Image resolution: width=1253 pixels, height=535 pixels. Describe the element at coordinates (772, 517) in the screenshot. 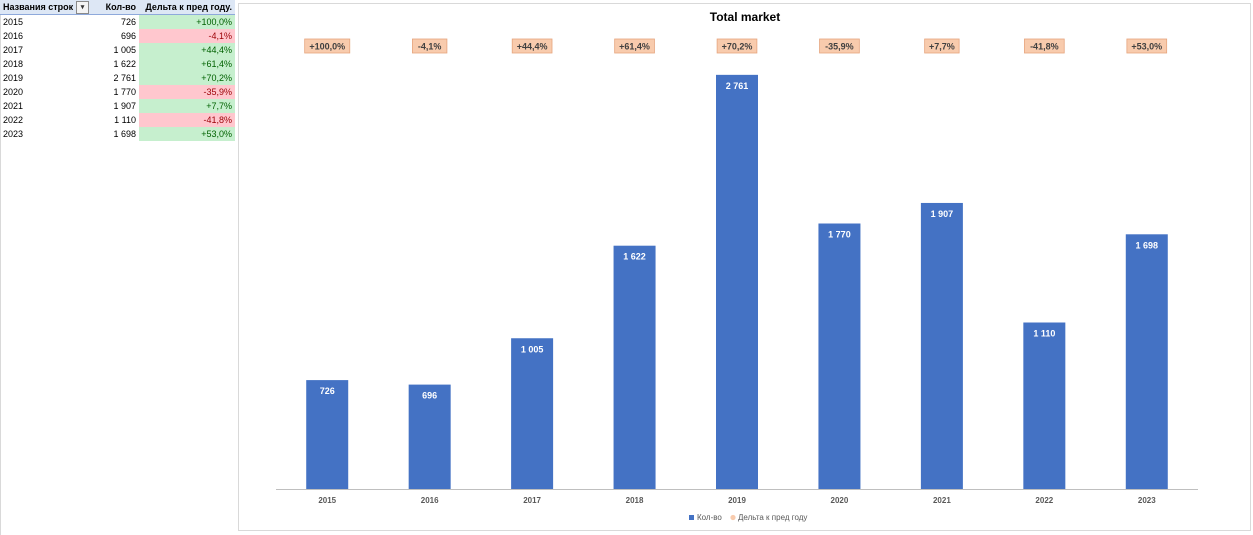

I see `legend-label-delta: Дельта к пред году` at that location.